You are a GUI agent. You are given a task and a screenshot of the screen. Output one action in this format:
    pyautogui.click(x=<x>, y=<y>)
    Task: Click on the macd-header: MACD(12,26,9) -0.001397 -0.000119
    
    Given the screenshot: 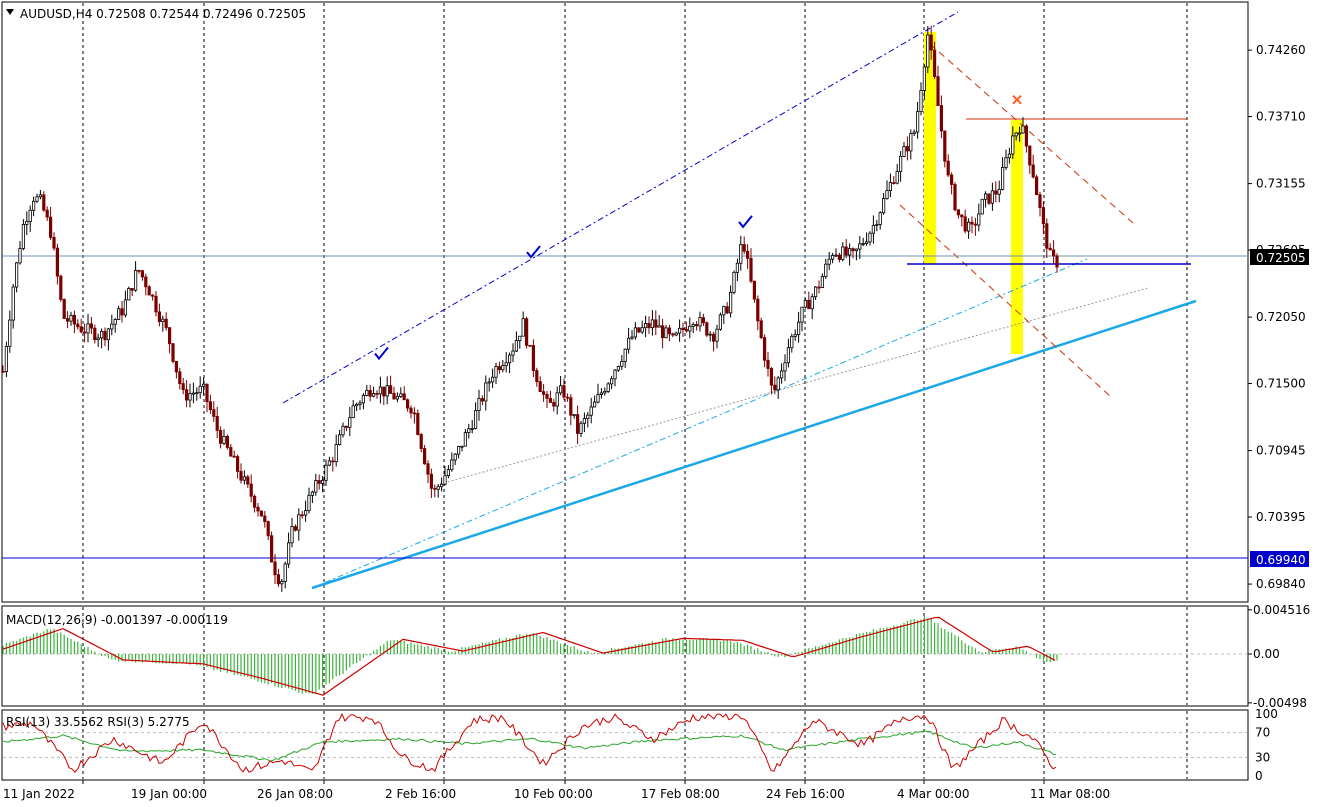 What is the action you would take?
    pyautogui.click(x=117, y=620)
    